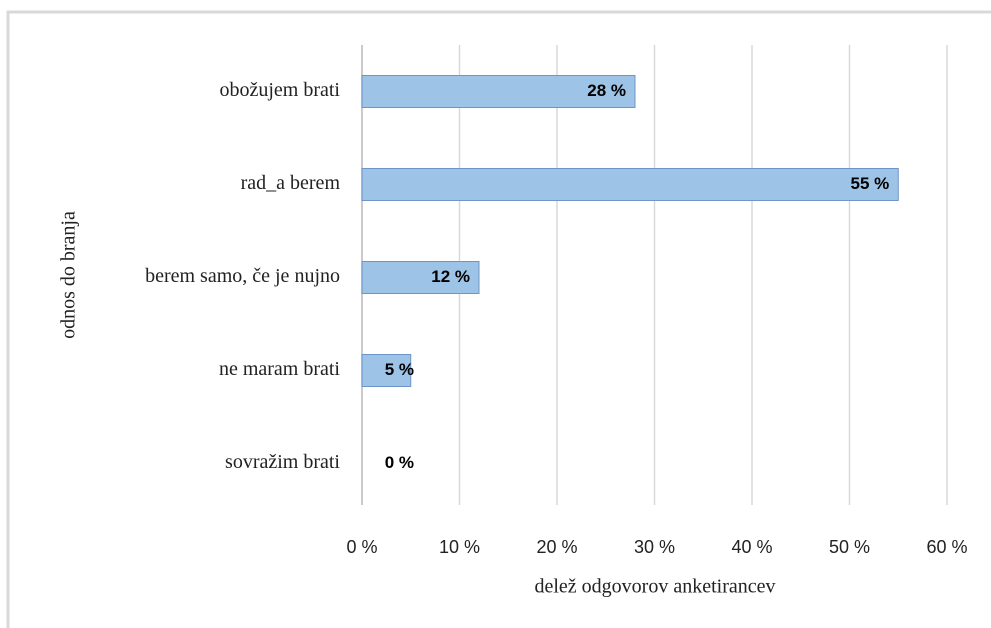  I want to click on x-tick-label: 10 %, so click(459, 547).